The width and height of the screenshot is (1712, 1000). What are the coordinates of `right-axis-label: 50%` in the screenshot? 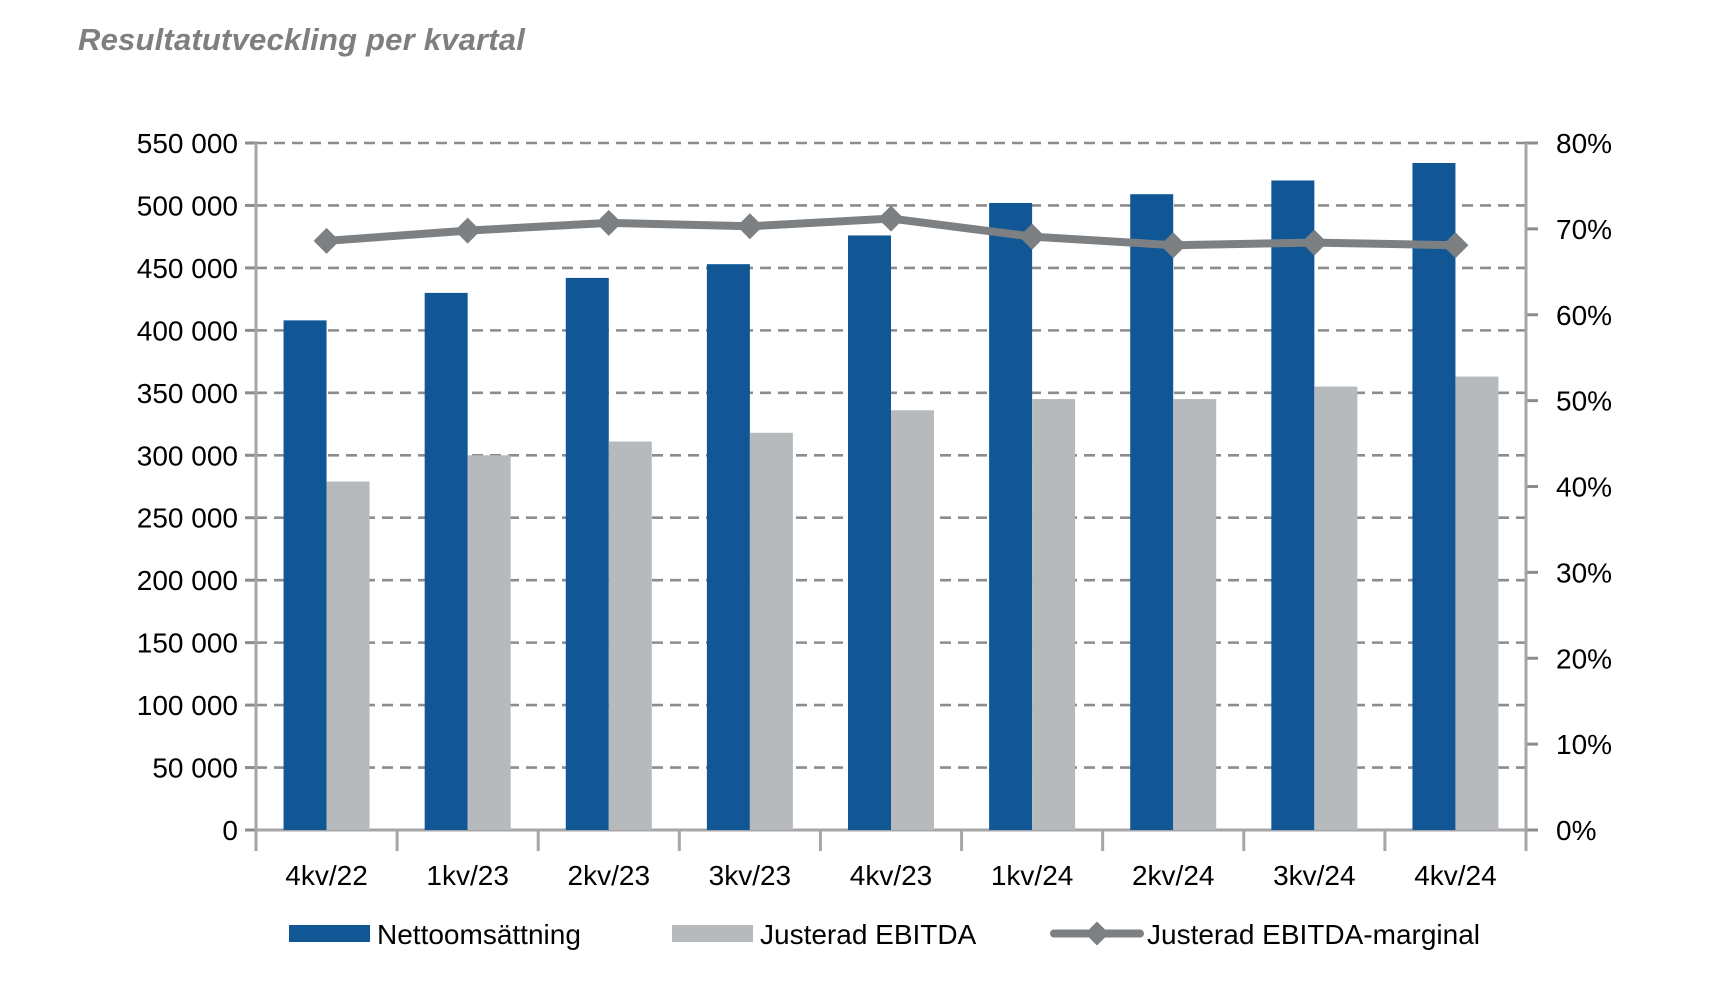 It's located at (1584, 401).